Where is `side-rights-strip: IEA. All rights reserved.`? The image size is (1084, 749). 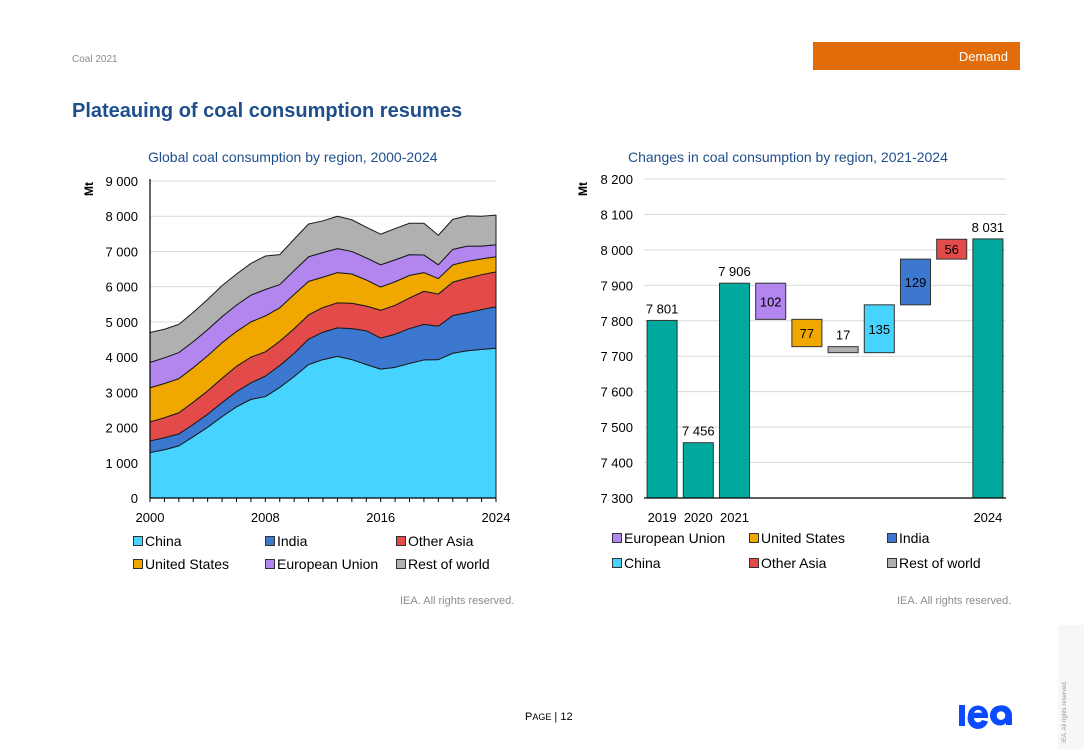
side-rights-strip: IEA. All rights reserved. is located at coordinates (1071, 687).